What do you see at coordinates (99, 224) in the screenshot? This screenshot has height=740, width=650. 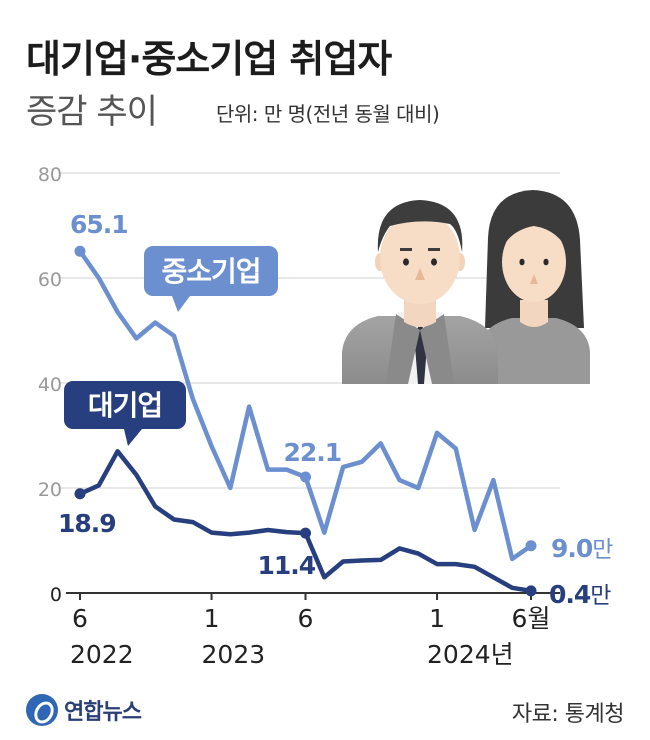 I see `sme-data-label: 65.1` at bounding box center [99, 224].